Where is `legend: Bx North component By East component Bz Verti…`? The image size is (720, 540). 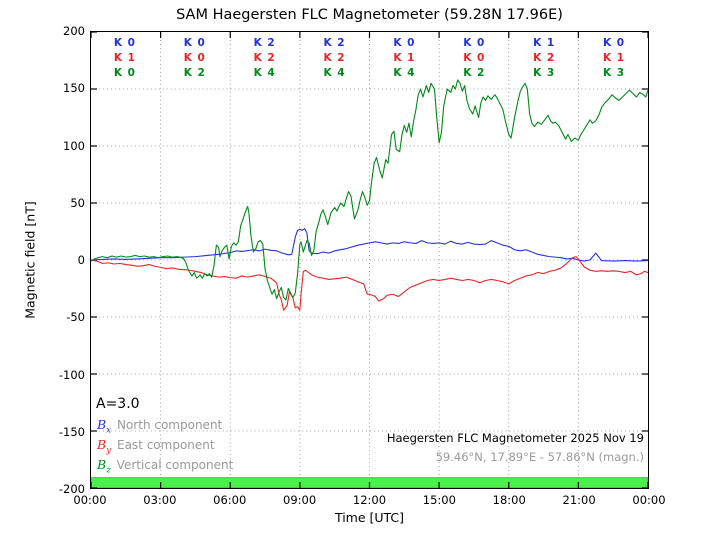 legend: Bx North component By East component Bz Verti… is located at coordinates (165, 447).